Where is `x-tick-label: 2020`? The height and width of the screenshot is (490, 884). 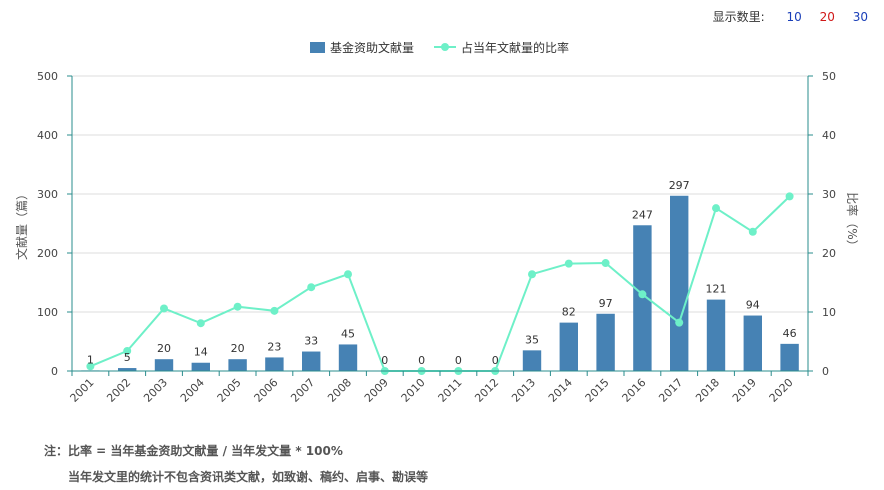
x-tick-label: 2020 is located at coordinates (781, 390).